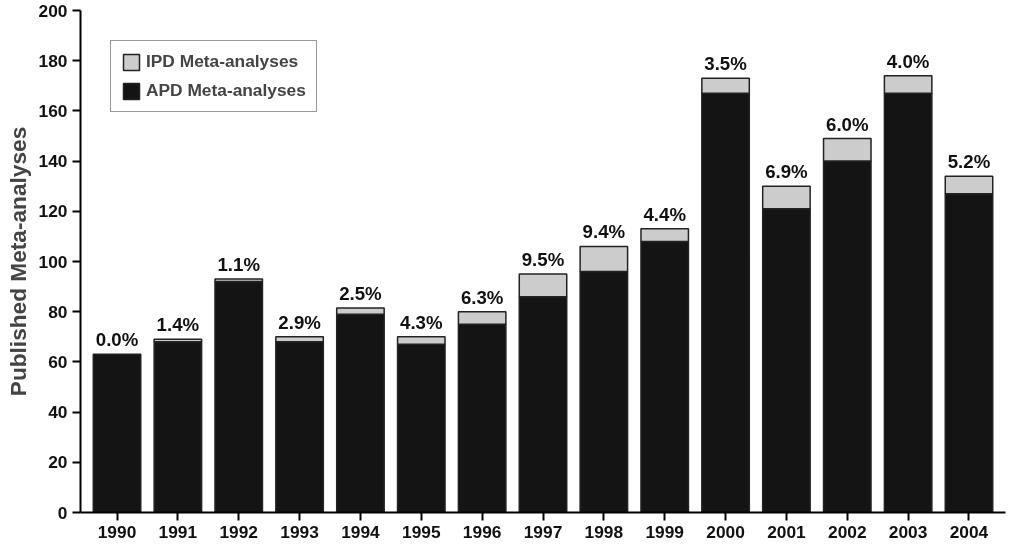  Describe the element at coordinates (222, 61) in the screenshot. I see `legend-label: IPD Meta-analyses` at that location.